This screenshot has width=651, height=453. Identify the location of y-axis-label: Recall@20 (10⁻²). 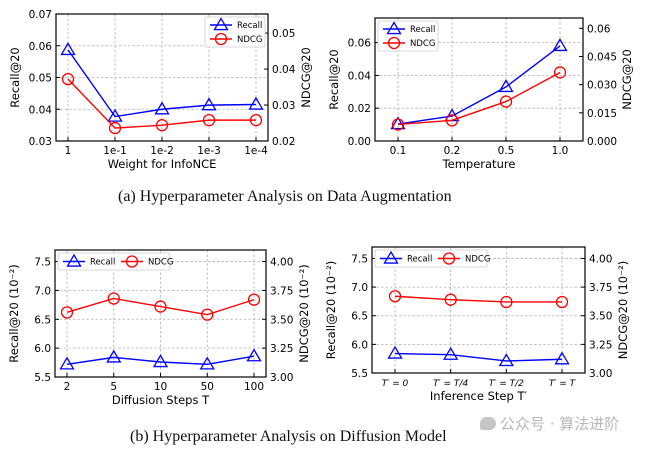
(14, 313).